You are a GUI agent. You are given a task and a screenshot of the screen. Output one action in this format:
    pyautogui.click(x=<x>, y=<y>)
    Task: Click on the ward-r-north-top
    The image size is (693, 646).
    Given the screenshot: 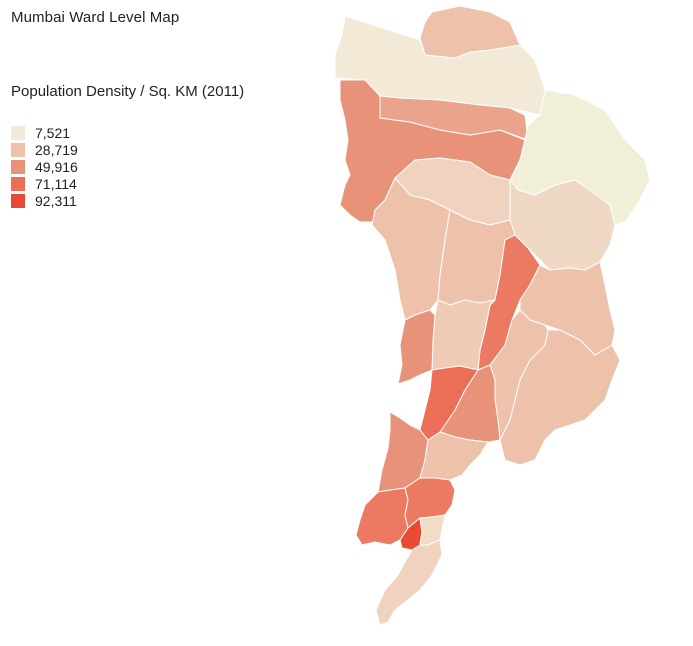 What is the action you would take?
    pyautogui.click(x=470, y=32)
    